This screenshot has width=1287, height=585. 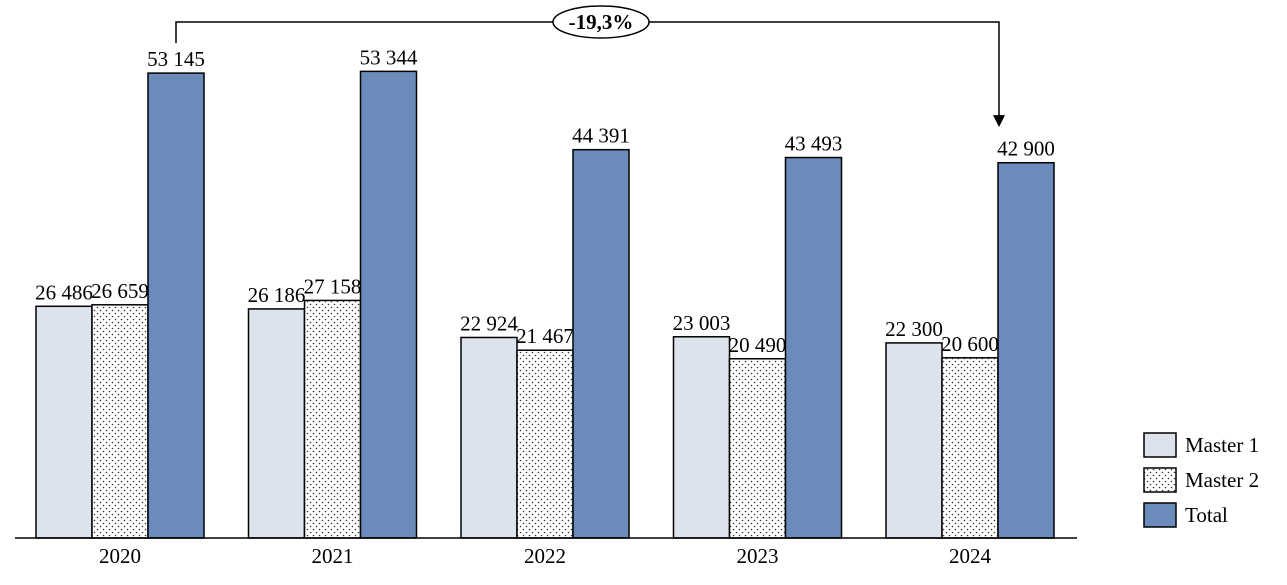 What do you see at coordinates (332, 419) in the screenshot?
I see `bar-master-2-2021` at bounding box center [332, 419].